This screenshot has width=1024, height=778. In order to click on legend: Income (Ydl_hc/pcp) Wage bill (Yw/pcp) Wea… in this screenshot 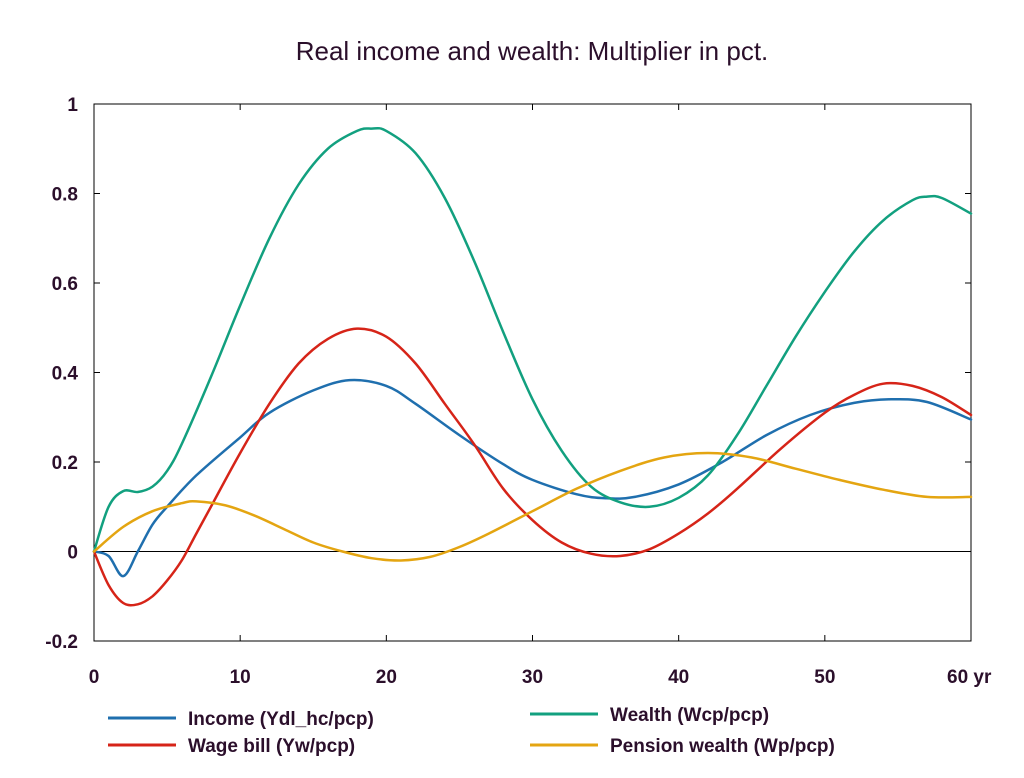, I will do `click(471, 731)`.